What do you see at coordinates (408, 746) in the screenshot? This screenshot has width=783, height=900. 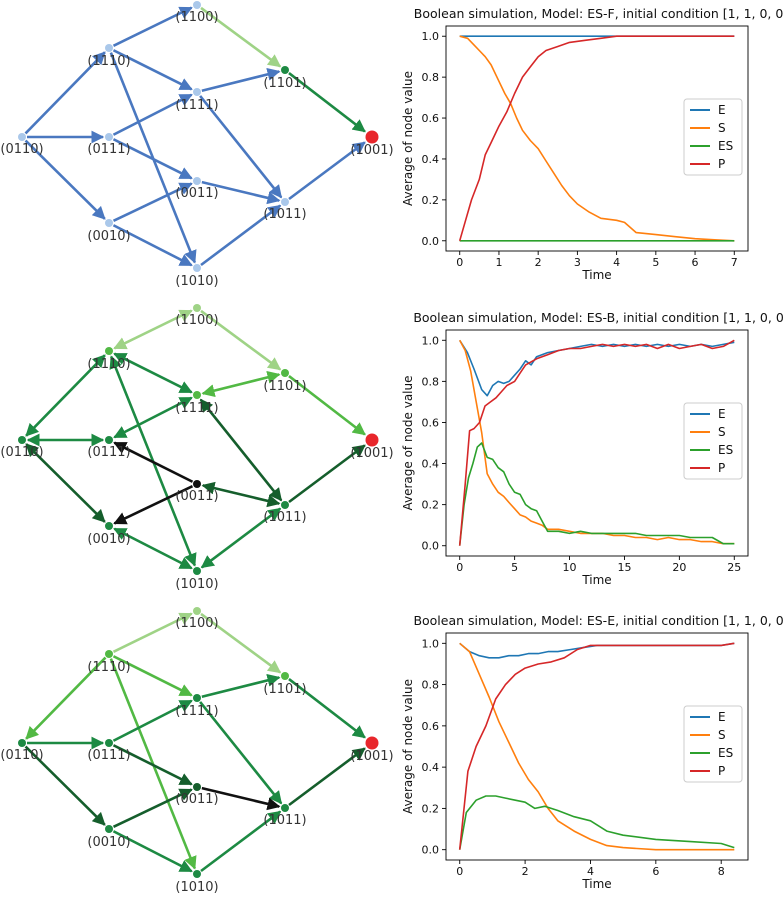 I see `y-axis-label: Average of node value` at bounding box center [408, 746].